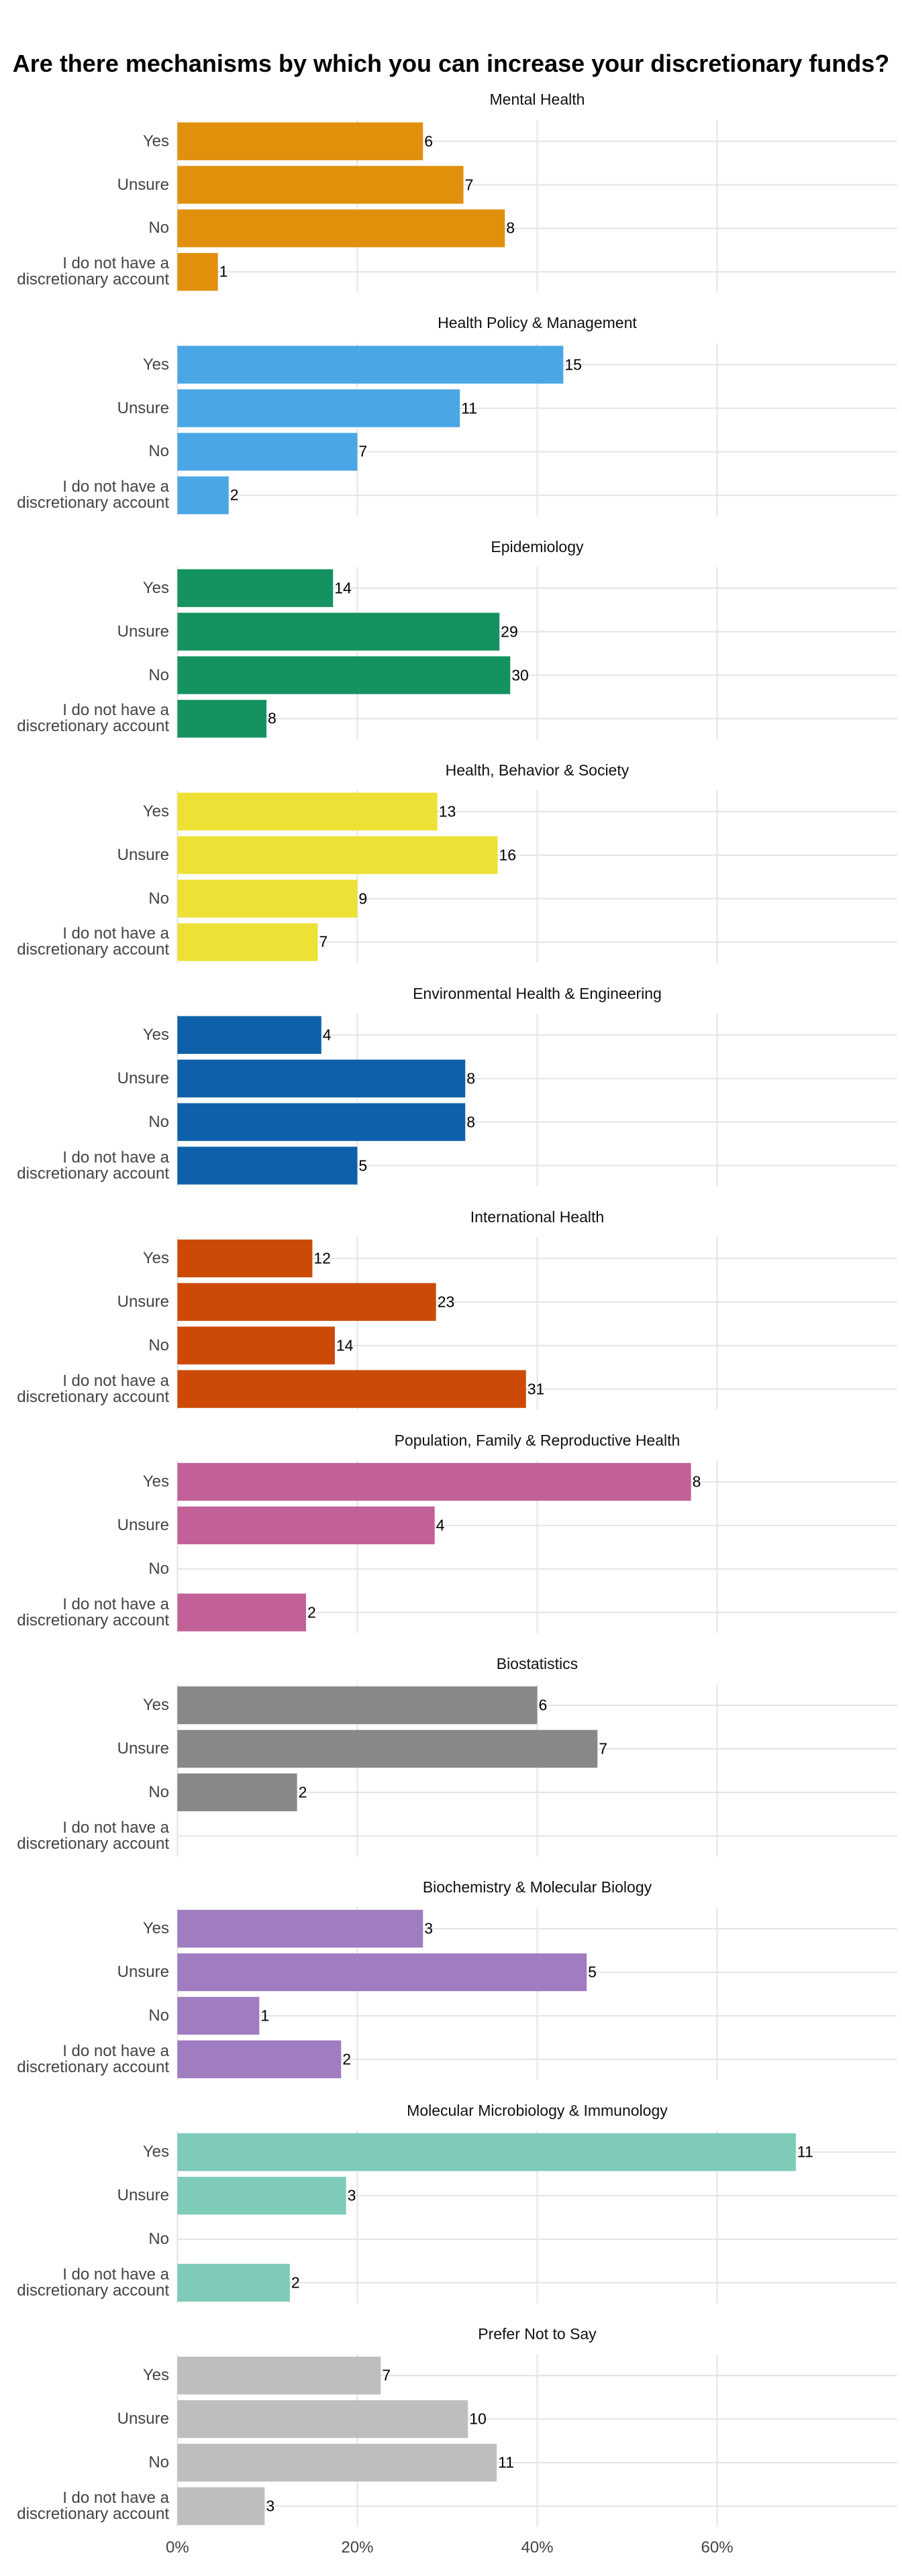 The height and width of the screenshot is (2576, 902). What do you see at coordinates (537, 2547) in the screenshot?
I see `x-tick-label: 40%` at bounding box center [537, 2547].